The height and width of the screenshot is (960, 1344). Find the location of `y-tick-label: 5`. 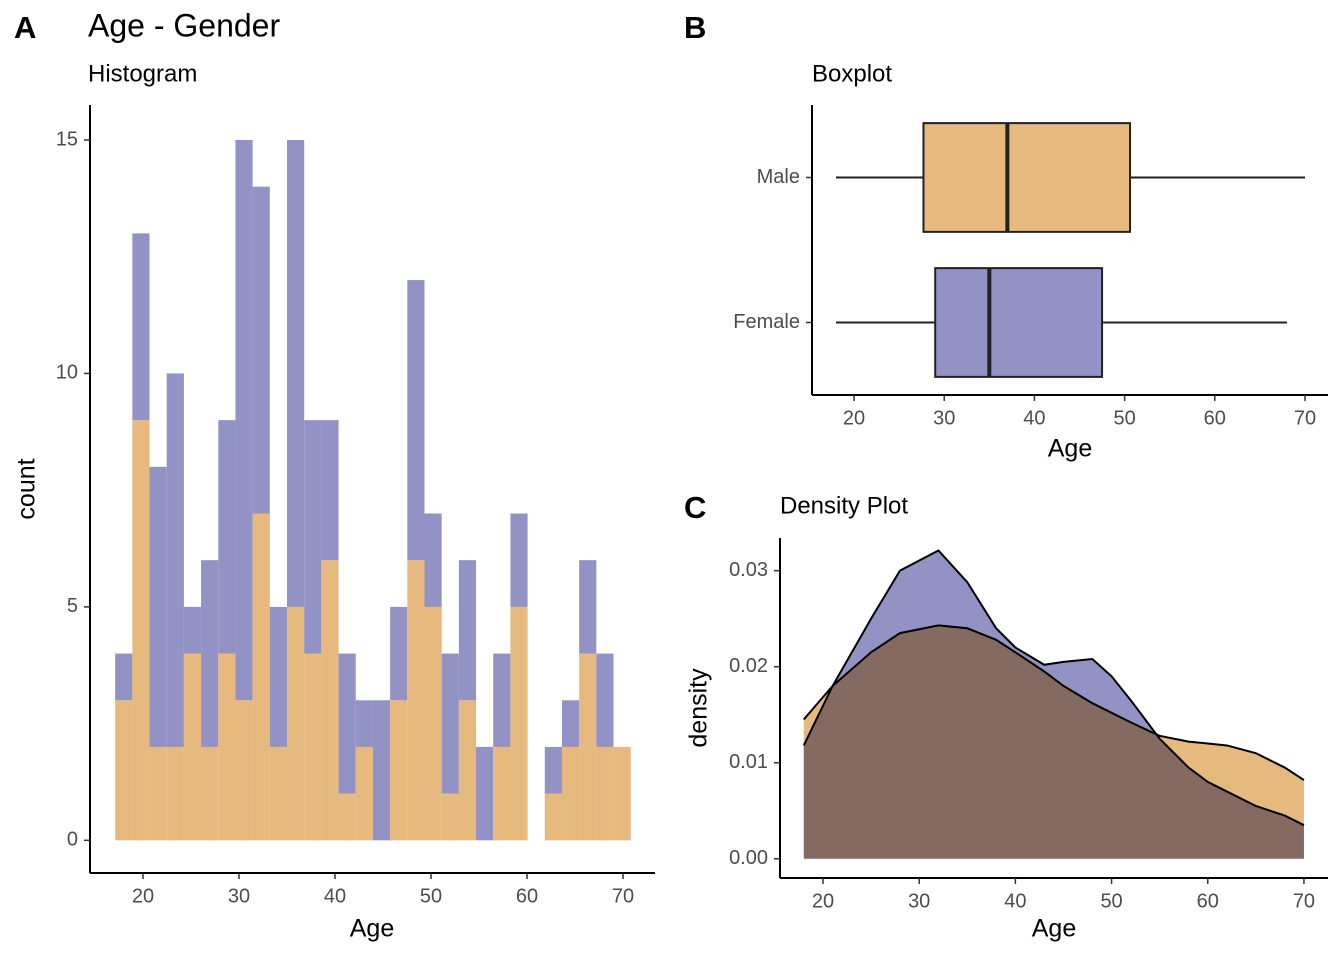

y-tick-label: 5 is located at coordinates (72, 606).